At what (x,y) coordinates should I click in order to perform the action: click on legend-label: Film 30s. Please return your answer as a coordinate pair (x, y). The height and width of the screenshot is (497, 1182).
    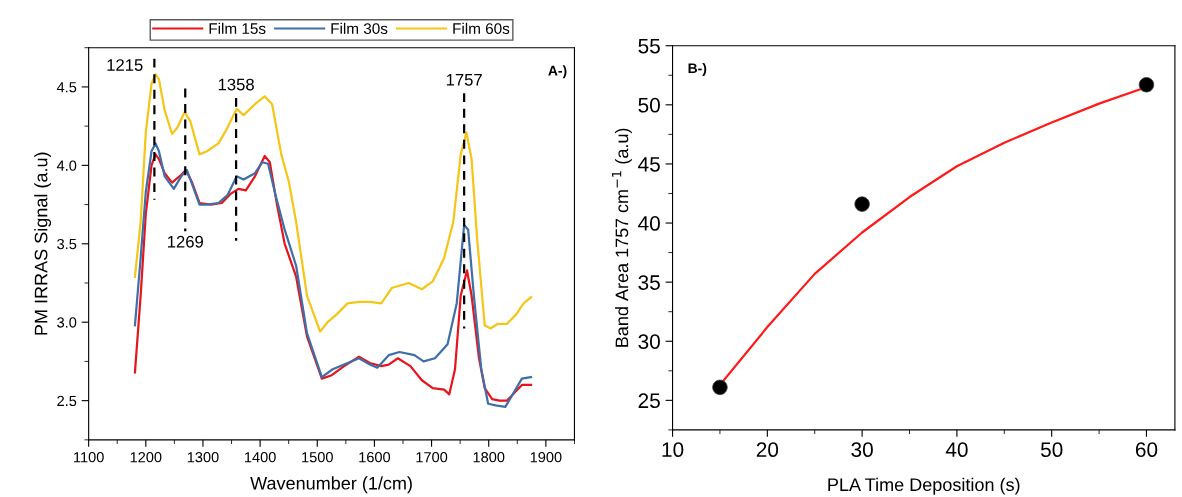
    Looking at the image, I should click on (359, 28).